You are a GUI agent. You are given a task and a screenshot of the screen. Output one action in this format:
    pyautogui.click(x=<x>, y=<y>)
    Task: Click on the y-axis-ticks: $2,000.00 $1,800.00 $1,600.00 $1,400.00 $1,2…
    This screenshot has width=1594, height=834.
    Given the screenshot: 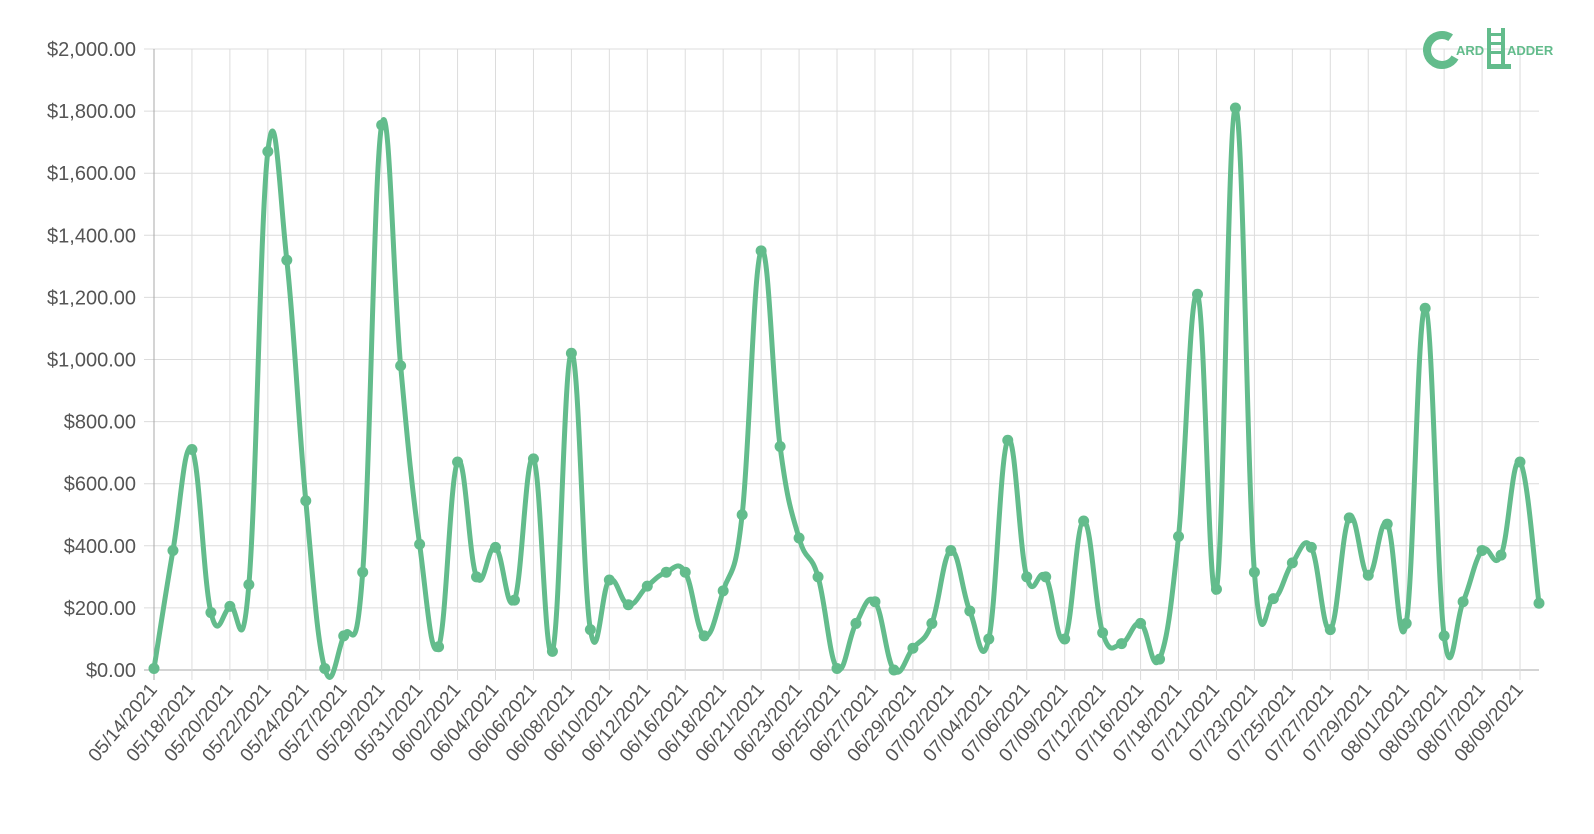 What is the action you would take?
    pyautogui.click(x=91, y=360)
    